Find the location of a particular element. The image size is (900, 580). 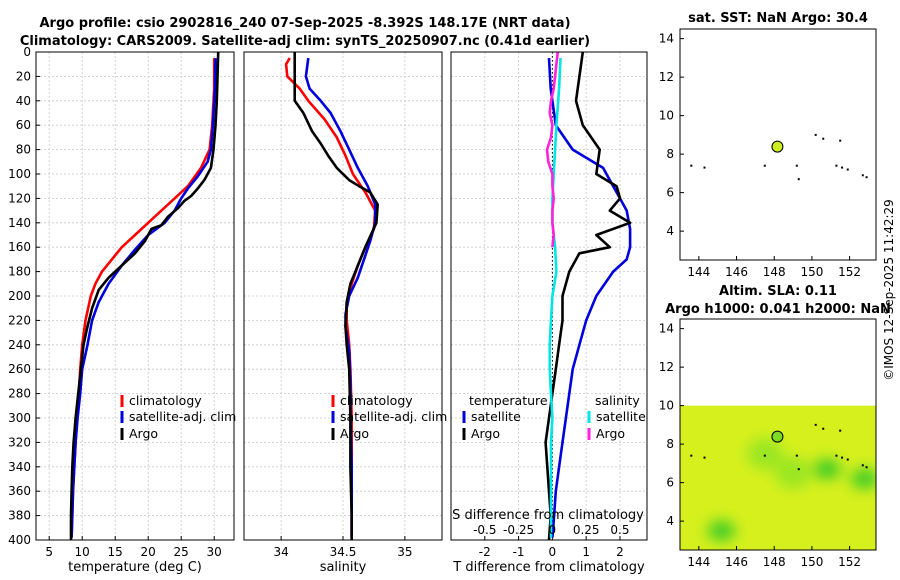

sla-anomaly-blobs is located at coordinates (791, 489).